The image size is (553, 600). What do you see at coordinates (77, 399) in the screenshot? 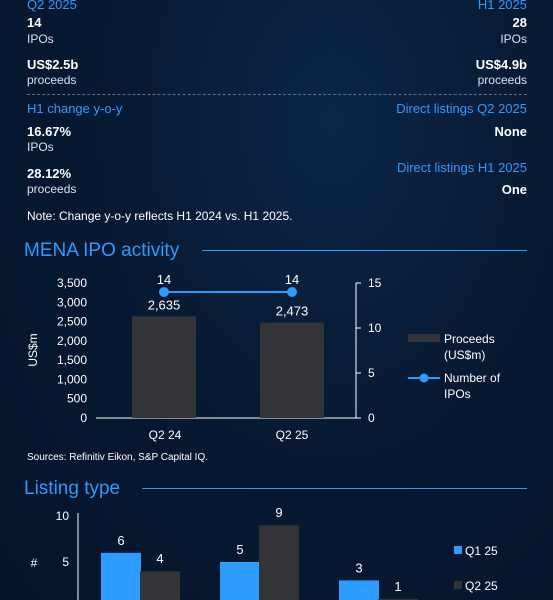
I see `left-tick-label: 500` at bounding box center [77, 399].